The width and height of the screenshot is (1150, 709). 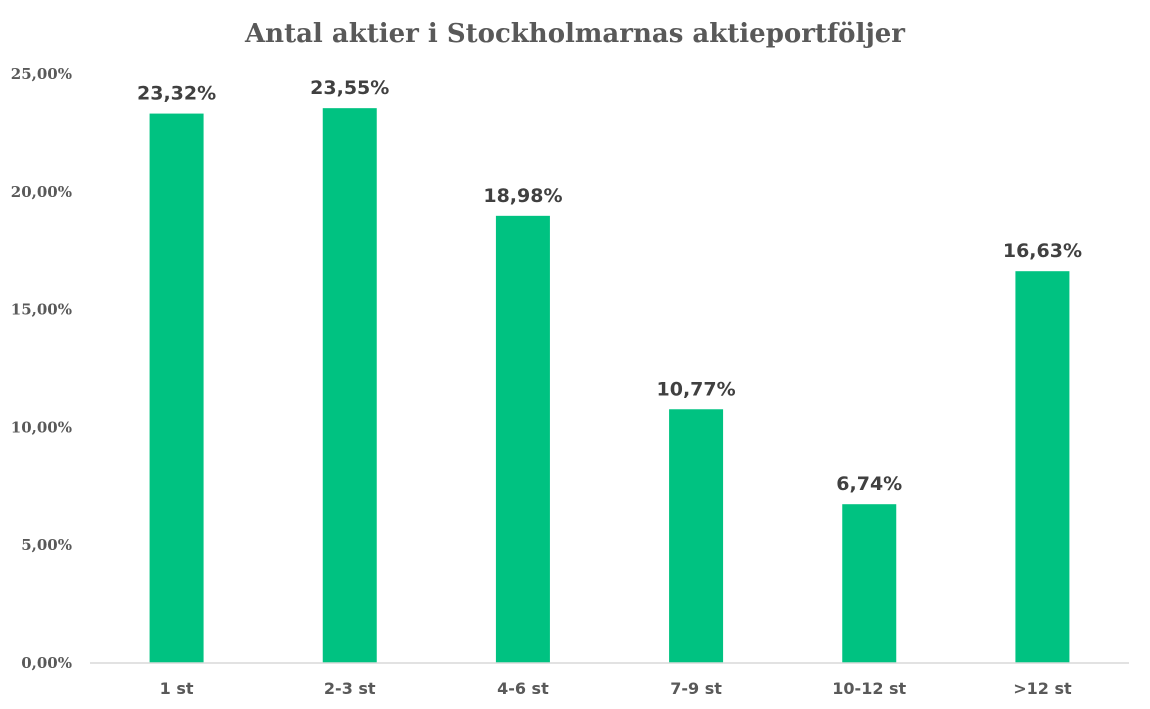 I want to click on y-tick-label: 5,00%, so click(x=46, y=545).